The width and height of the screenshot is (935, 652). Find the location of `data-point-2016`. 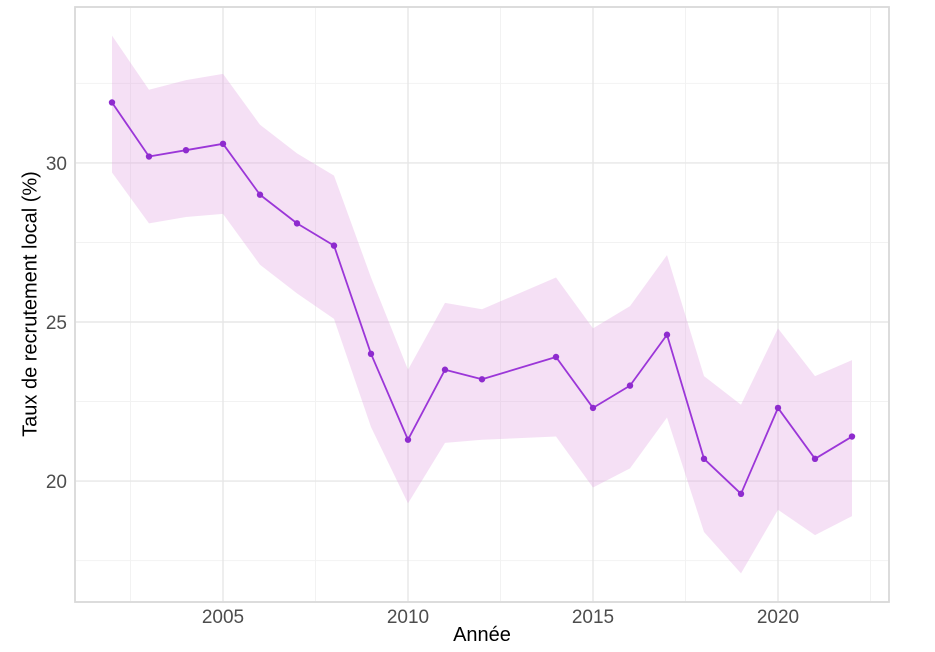

data-point-2016 is located at coordinates (630, 385).